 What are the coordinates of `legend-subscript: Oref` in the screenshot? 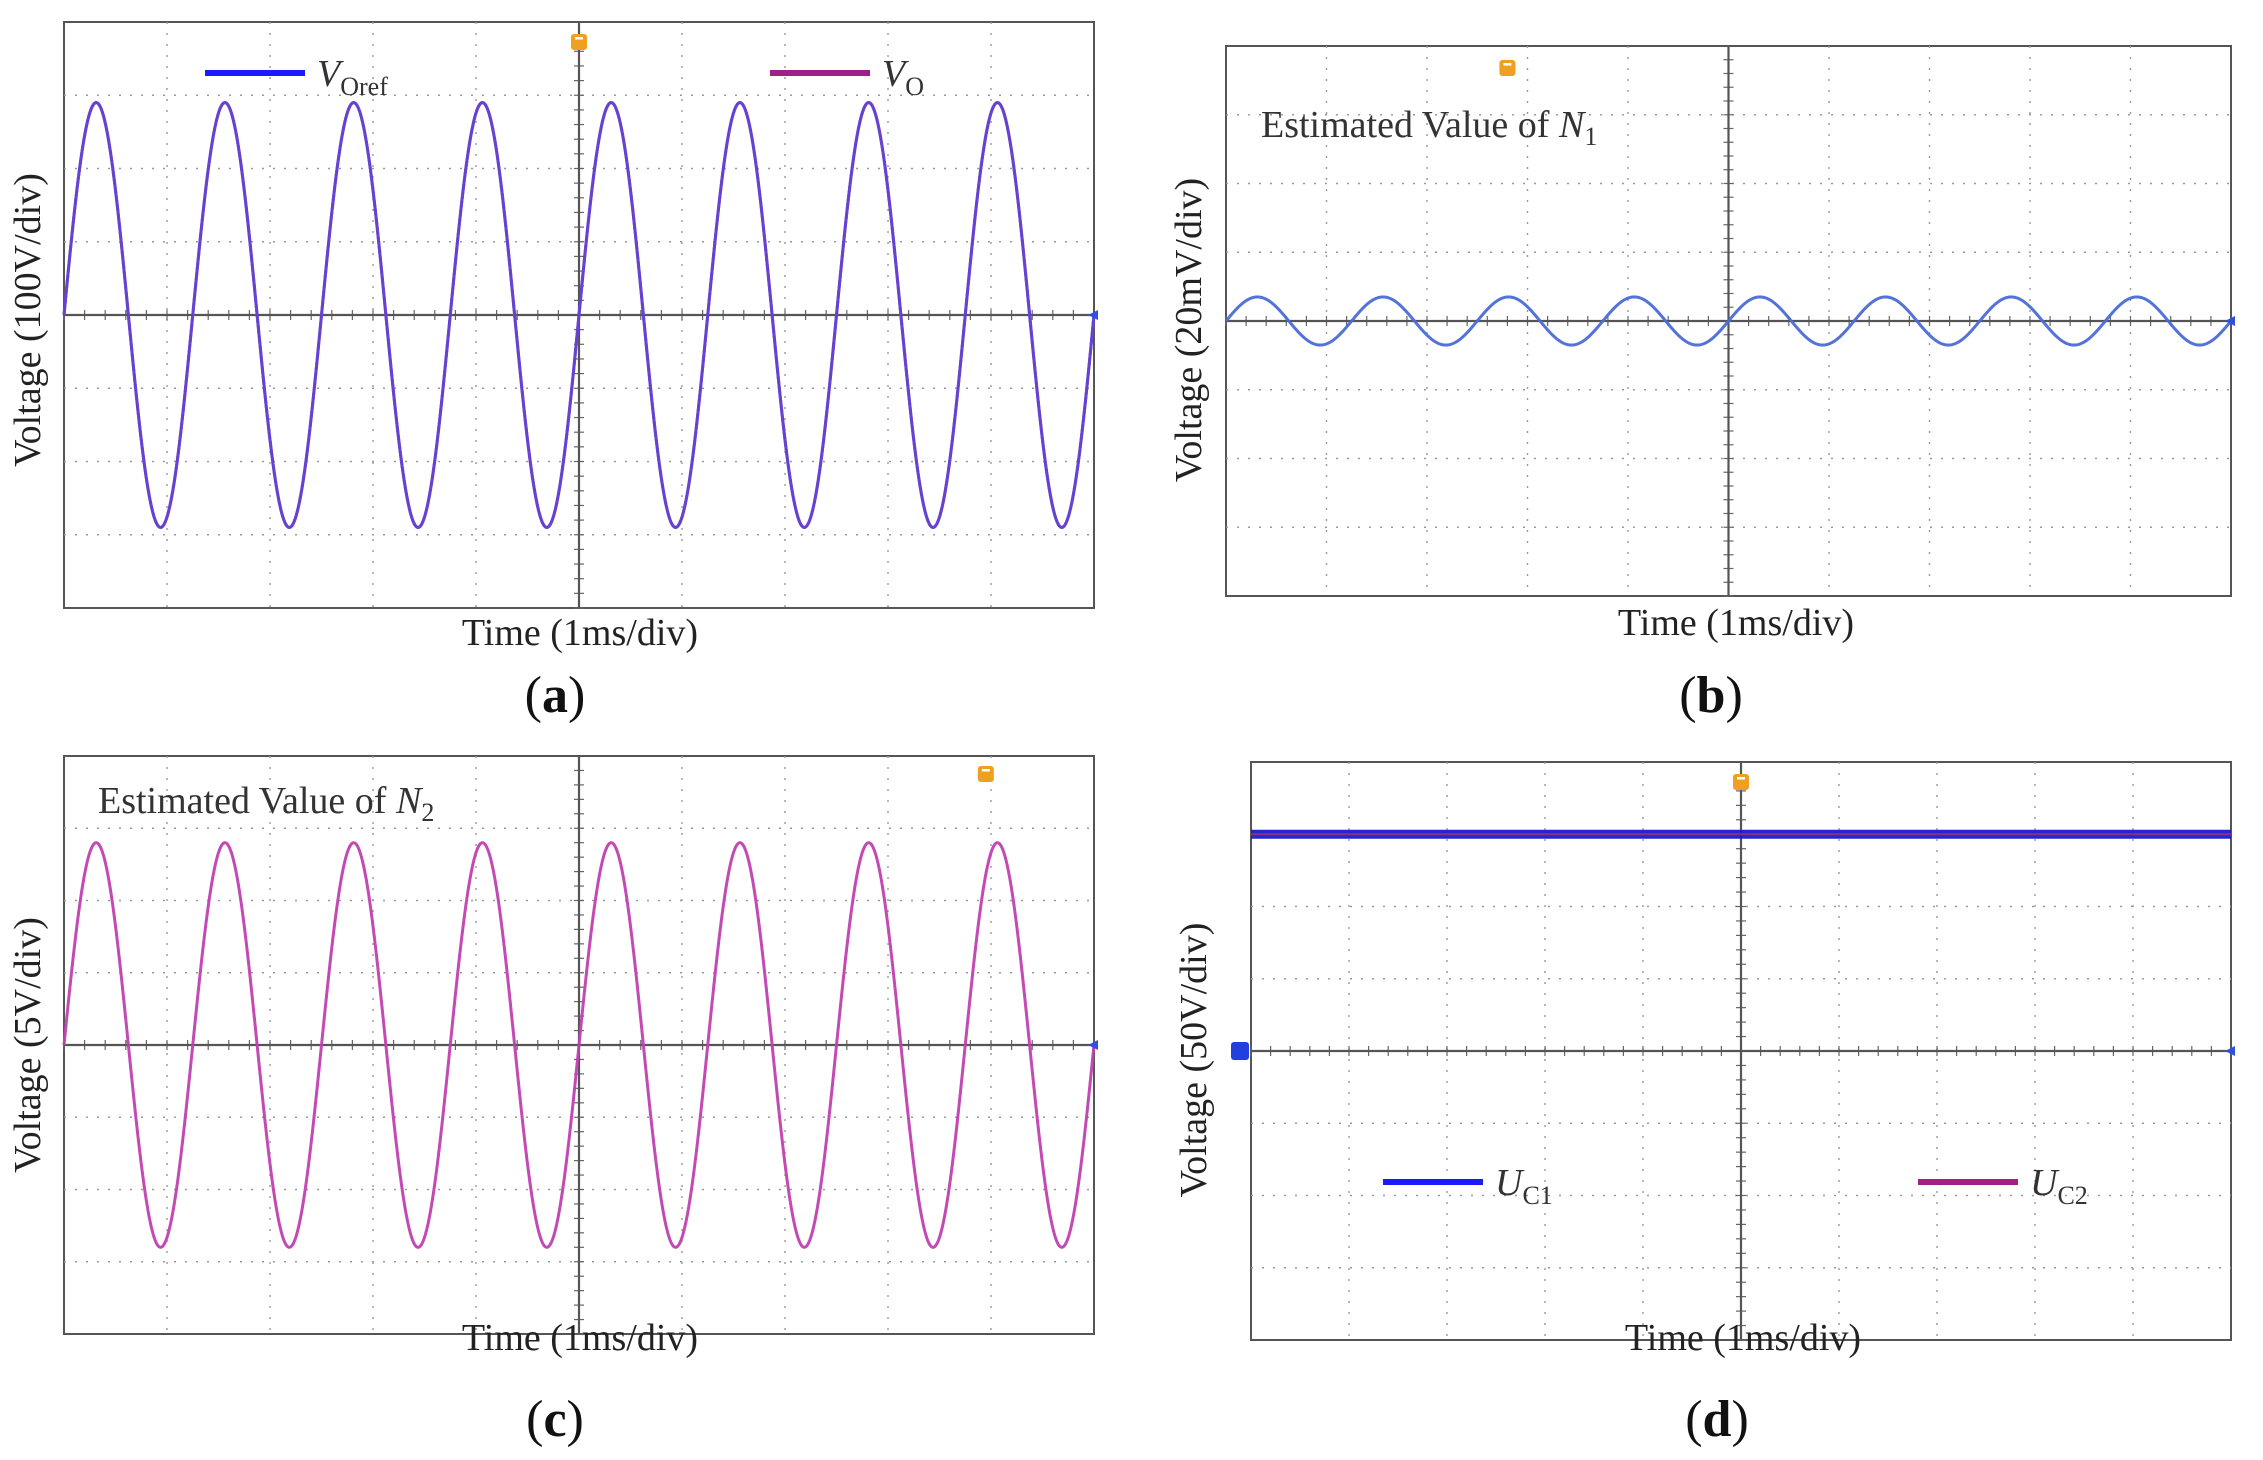 It's located at (364, 86).